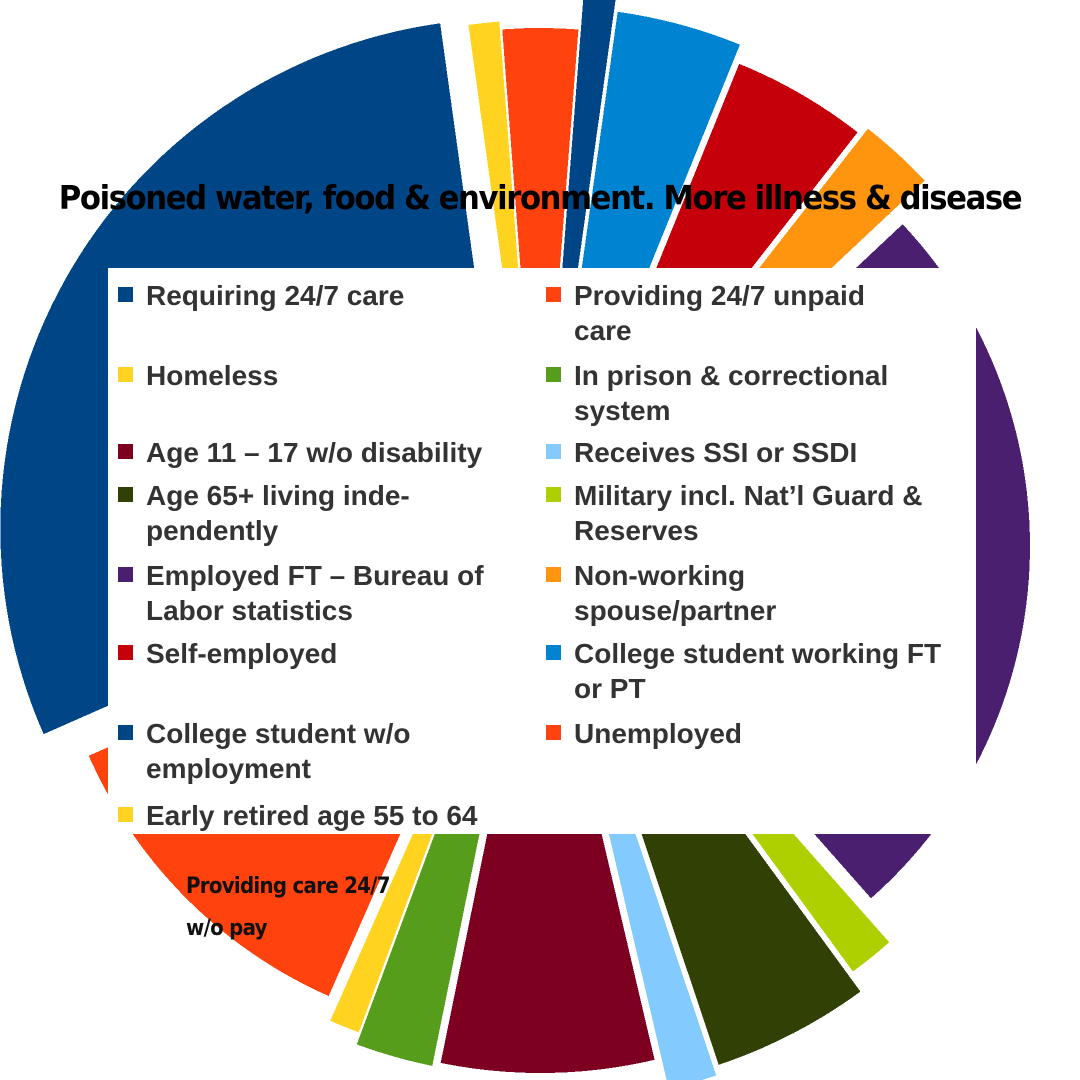 The width and height of the screenshot is (1080, 1080). I want to click on legend-item: Non-working spouse/partner, so click(690, 593).